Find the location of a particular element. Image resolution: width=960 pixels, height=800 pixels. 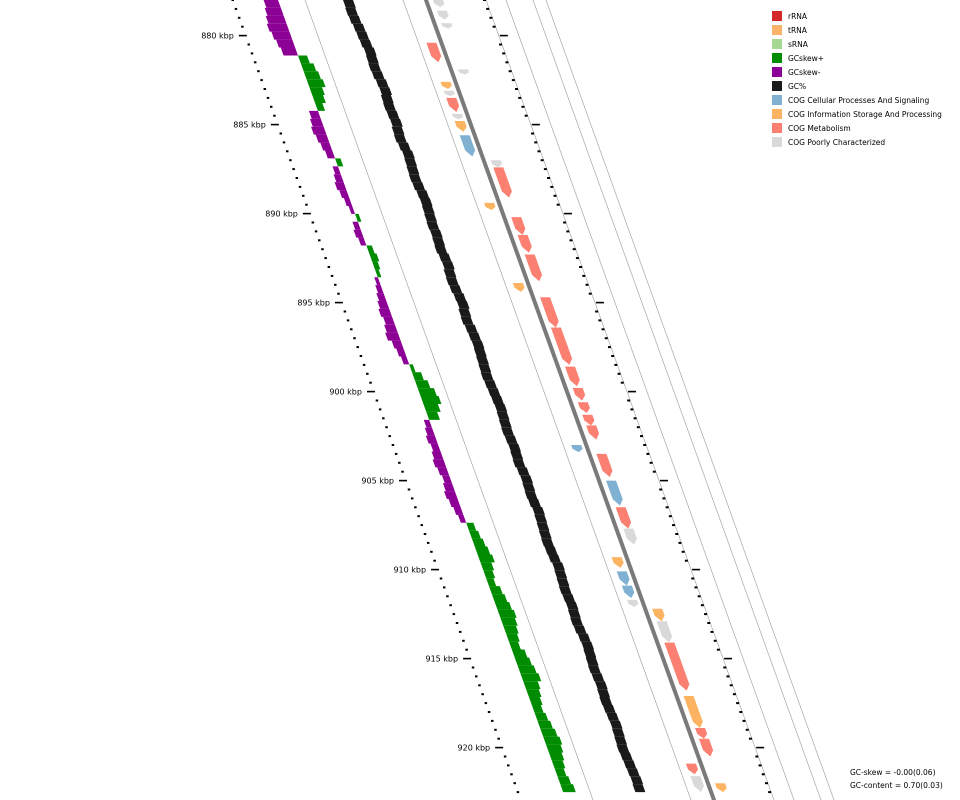

ruler-tick-label: 900 kbp is located at coordinates (345, 392).